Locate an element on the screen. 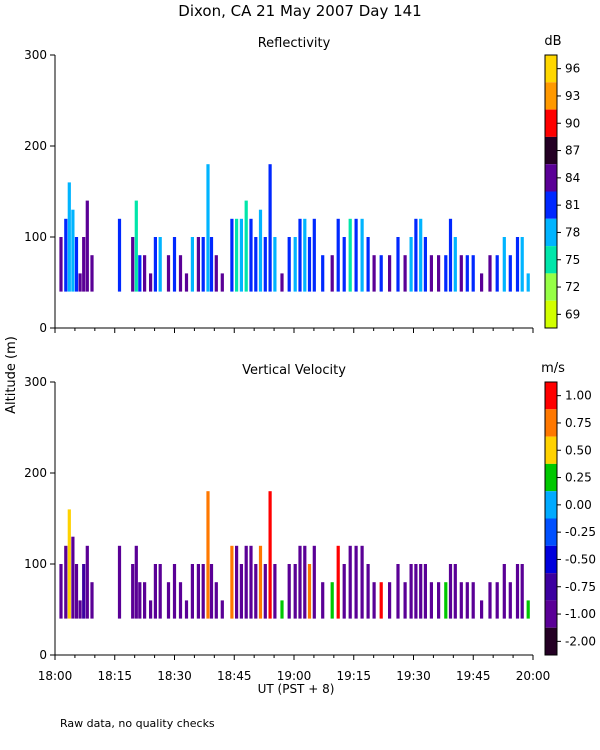 The width and height of the screenshot is (600, 750). vertical-velocity-y-tick-label-100: 100 is located at coordinates (35, 564).